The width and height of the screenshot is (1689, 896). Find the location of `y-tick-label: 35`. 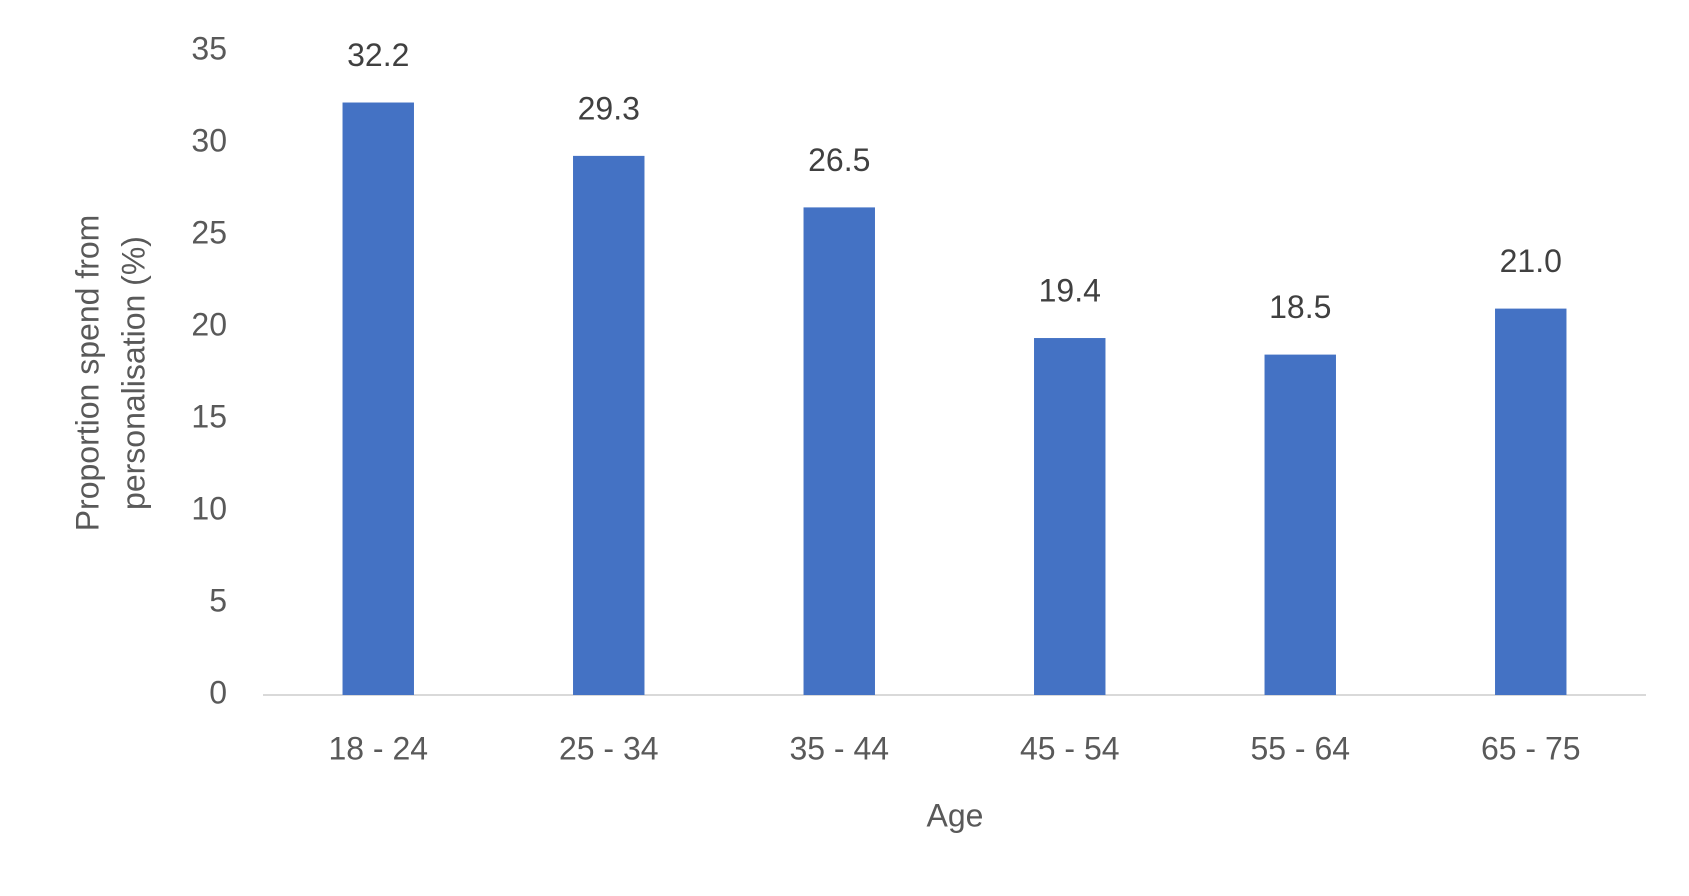

y-tick-label: 35 is located at coordinates (209, 48).